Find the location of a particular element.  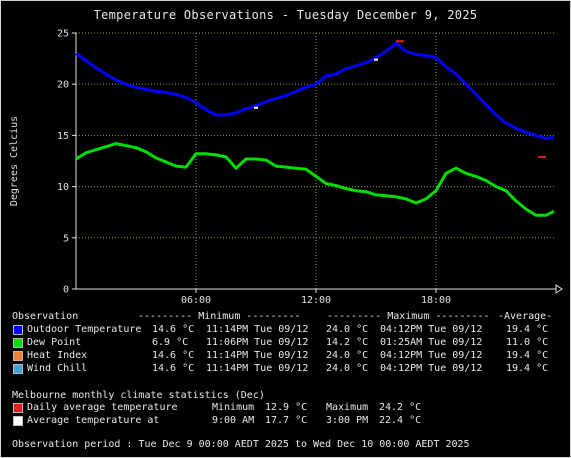

avg-temperature-at-time-2: 3:00 PM is located at coordinates (347, 420).